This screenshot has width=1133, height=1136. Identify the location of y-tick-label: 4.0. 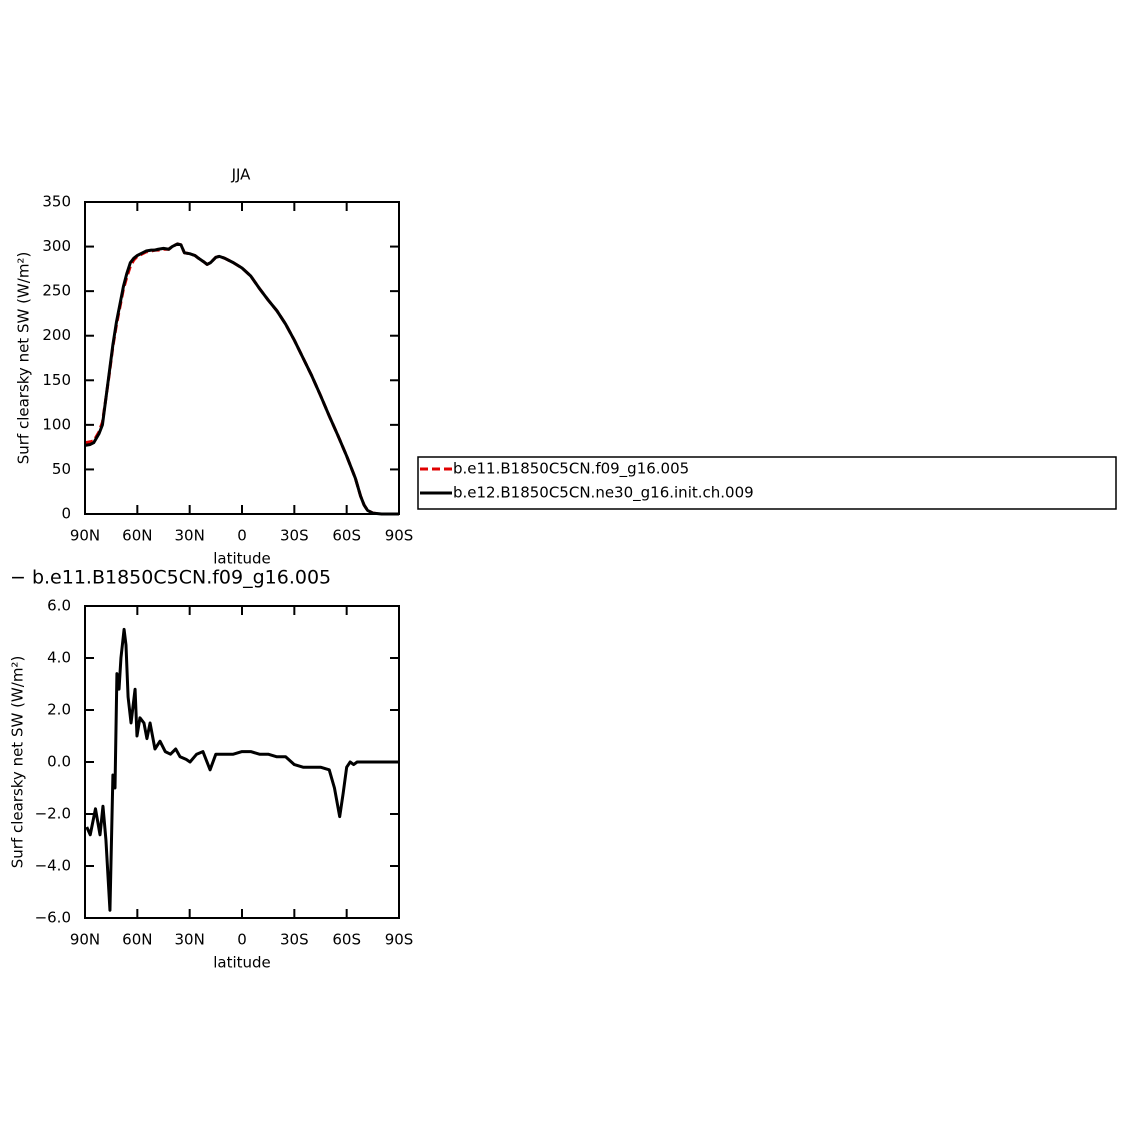
(59, 658).